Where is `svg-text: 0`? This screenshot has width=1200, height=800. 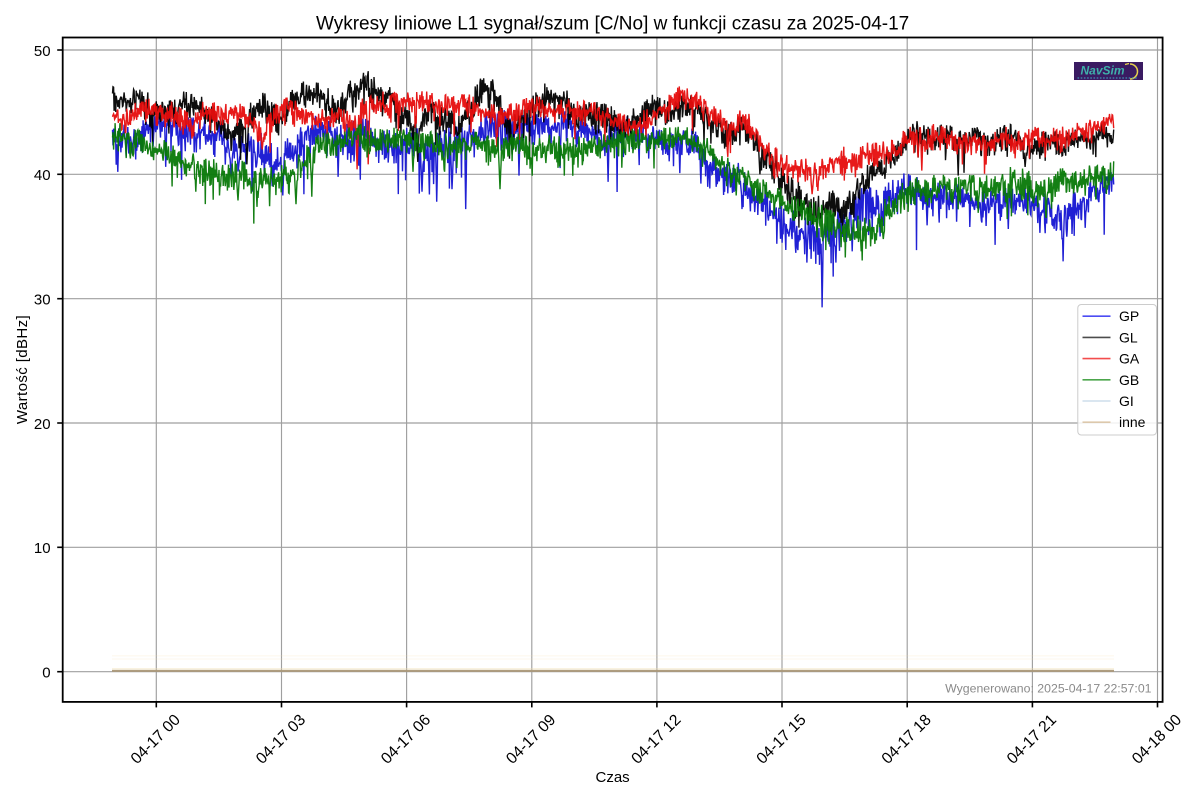 svg-text: 0 is located at coordinates (46, 673).